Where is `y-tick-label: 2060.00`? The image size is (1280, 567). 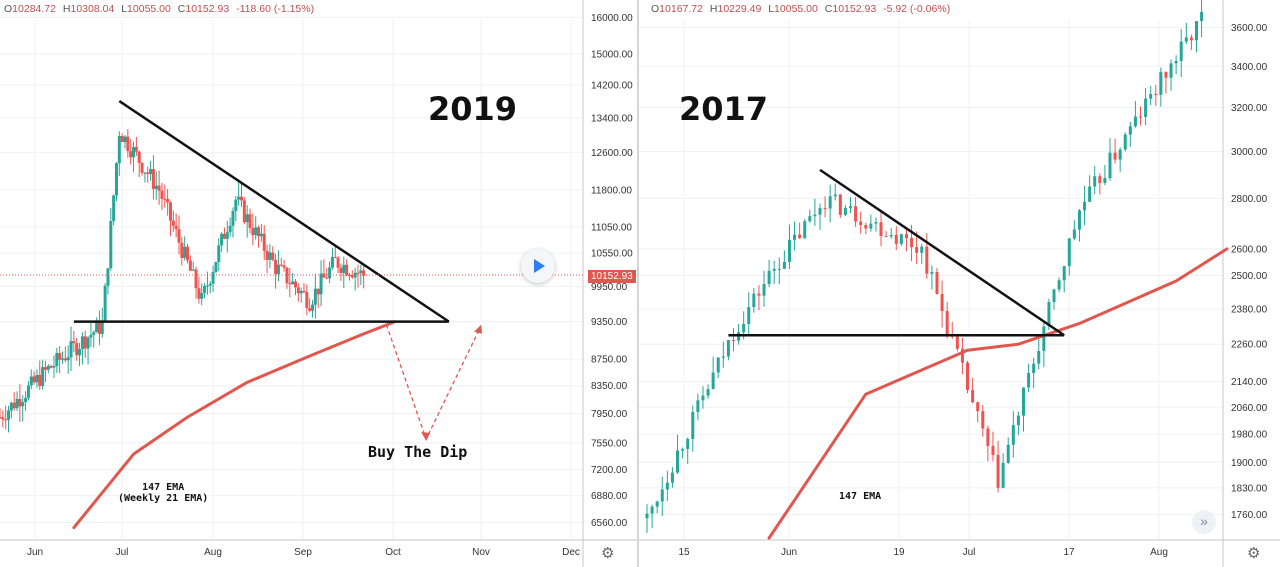 y-tick-label: 2060.00 is located at coordinates (1249, 408).